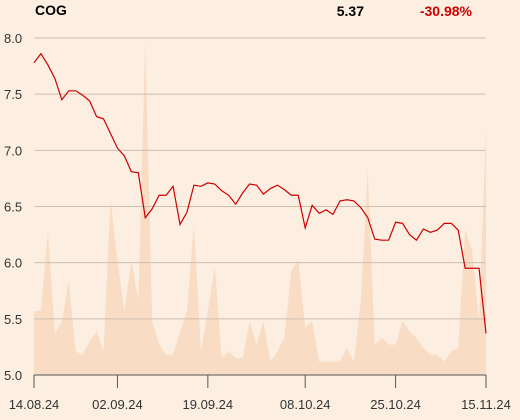 Image resolution: width=520 pixels, height=420 pixels. Describe the element at coordinates (350, 11) in the screenshot. I see `price: 5.37` at that location.